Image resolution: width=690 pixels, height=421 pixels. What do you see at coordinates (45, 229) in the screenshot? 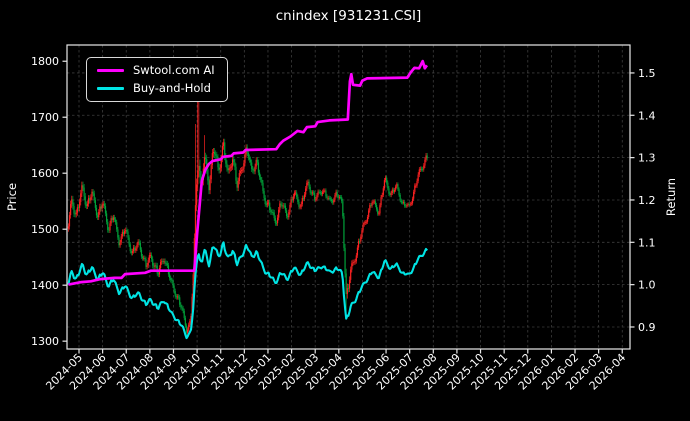
I see `y-left-tick-label: 1500` at bounding box center [45, 229].